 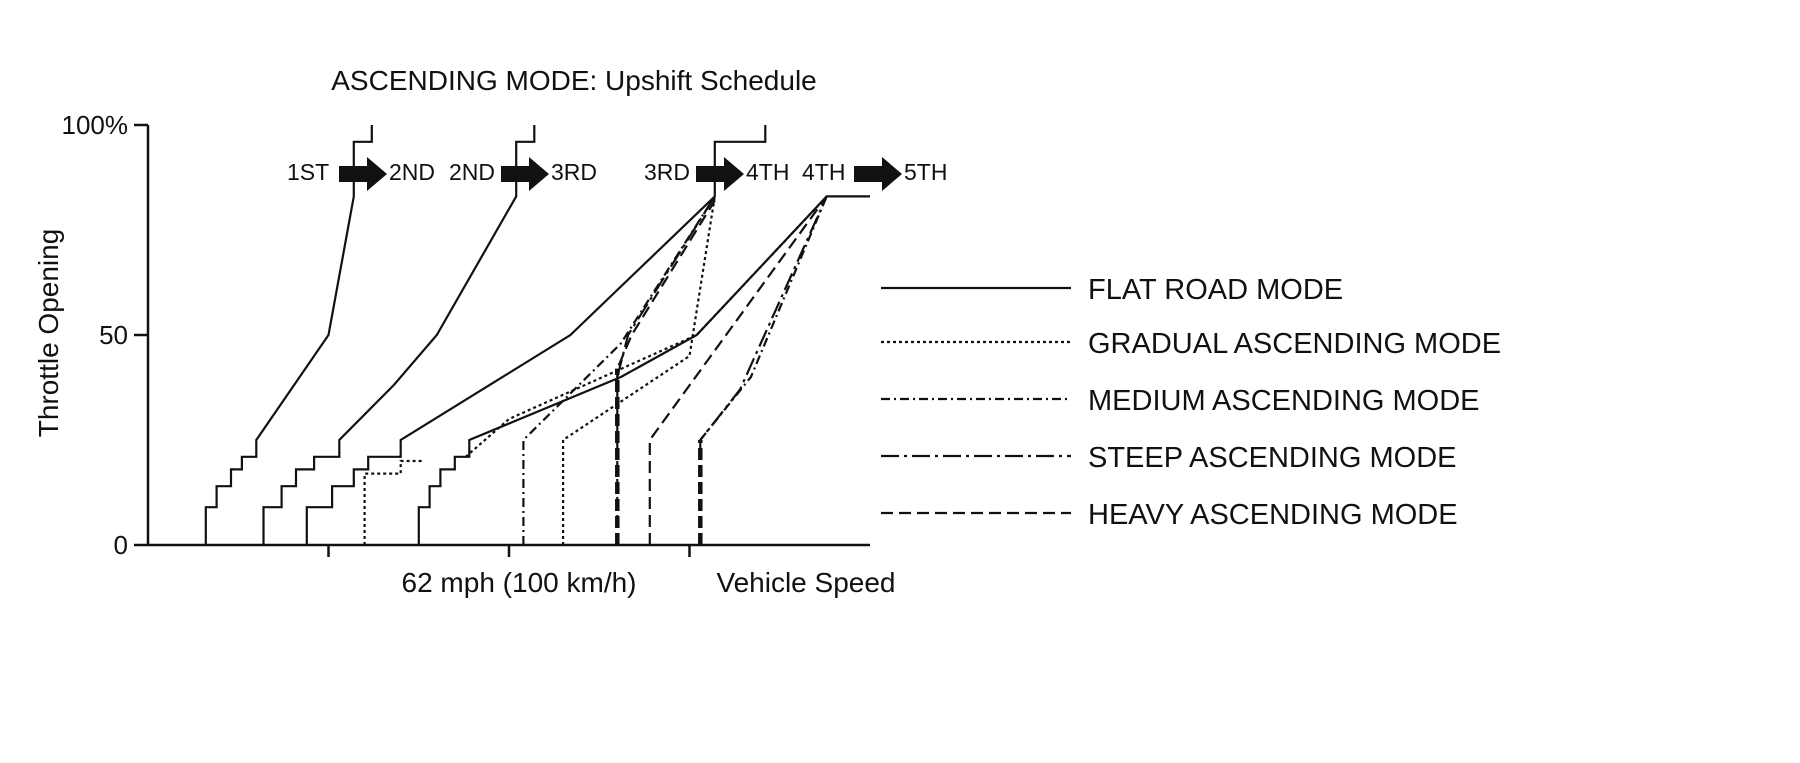 I want to click on legend-label: GRADUAL ASCENDING MODE, so click(x=1294, y=344).